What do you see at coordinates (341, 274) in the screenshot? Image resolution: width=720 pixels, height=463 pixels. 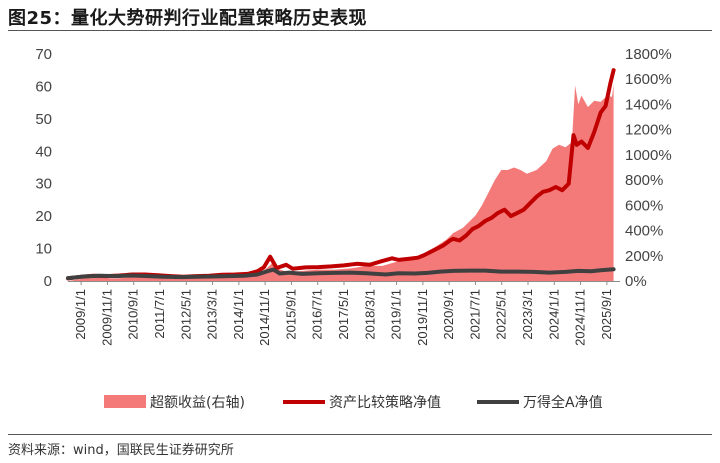 I see `series-wind-a-nav-line` at bounding box center [341, 274].